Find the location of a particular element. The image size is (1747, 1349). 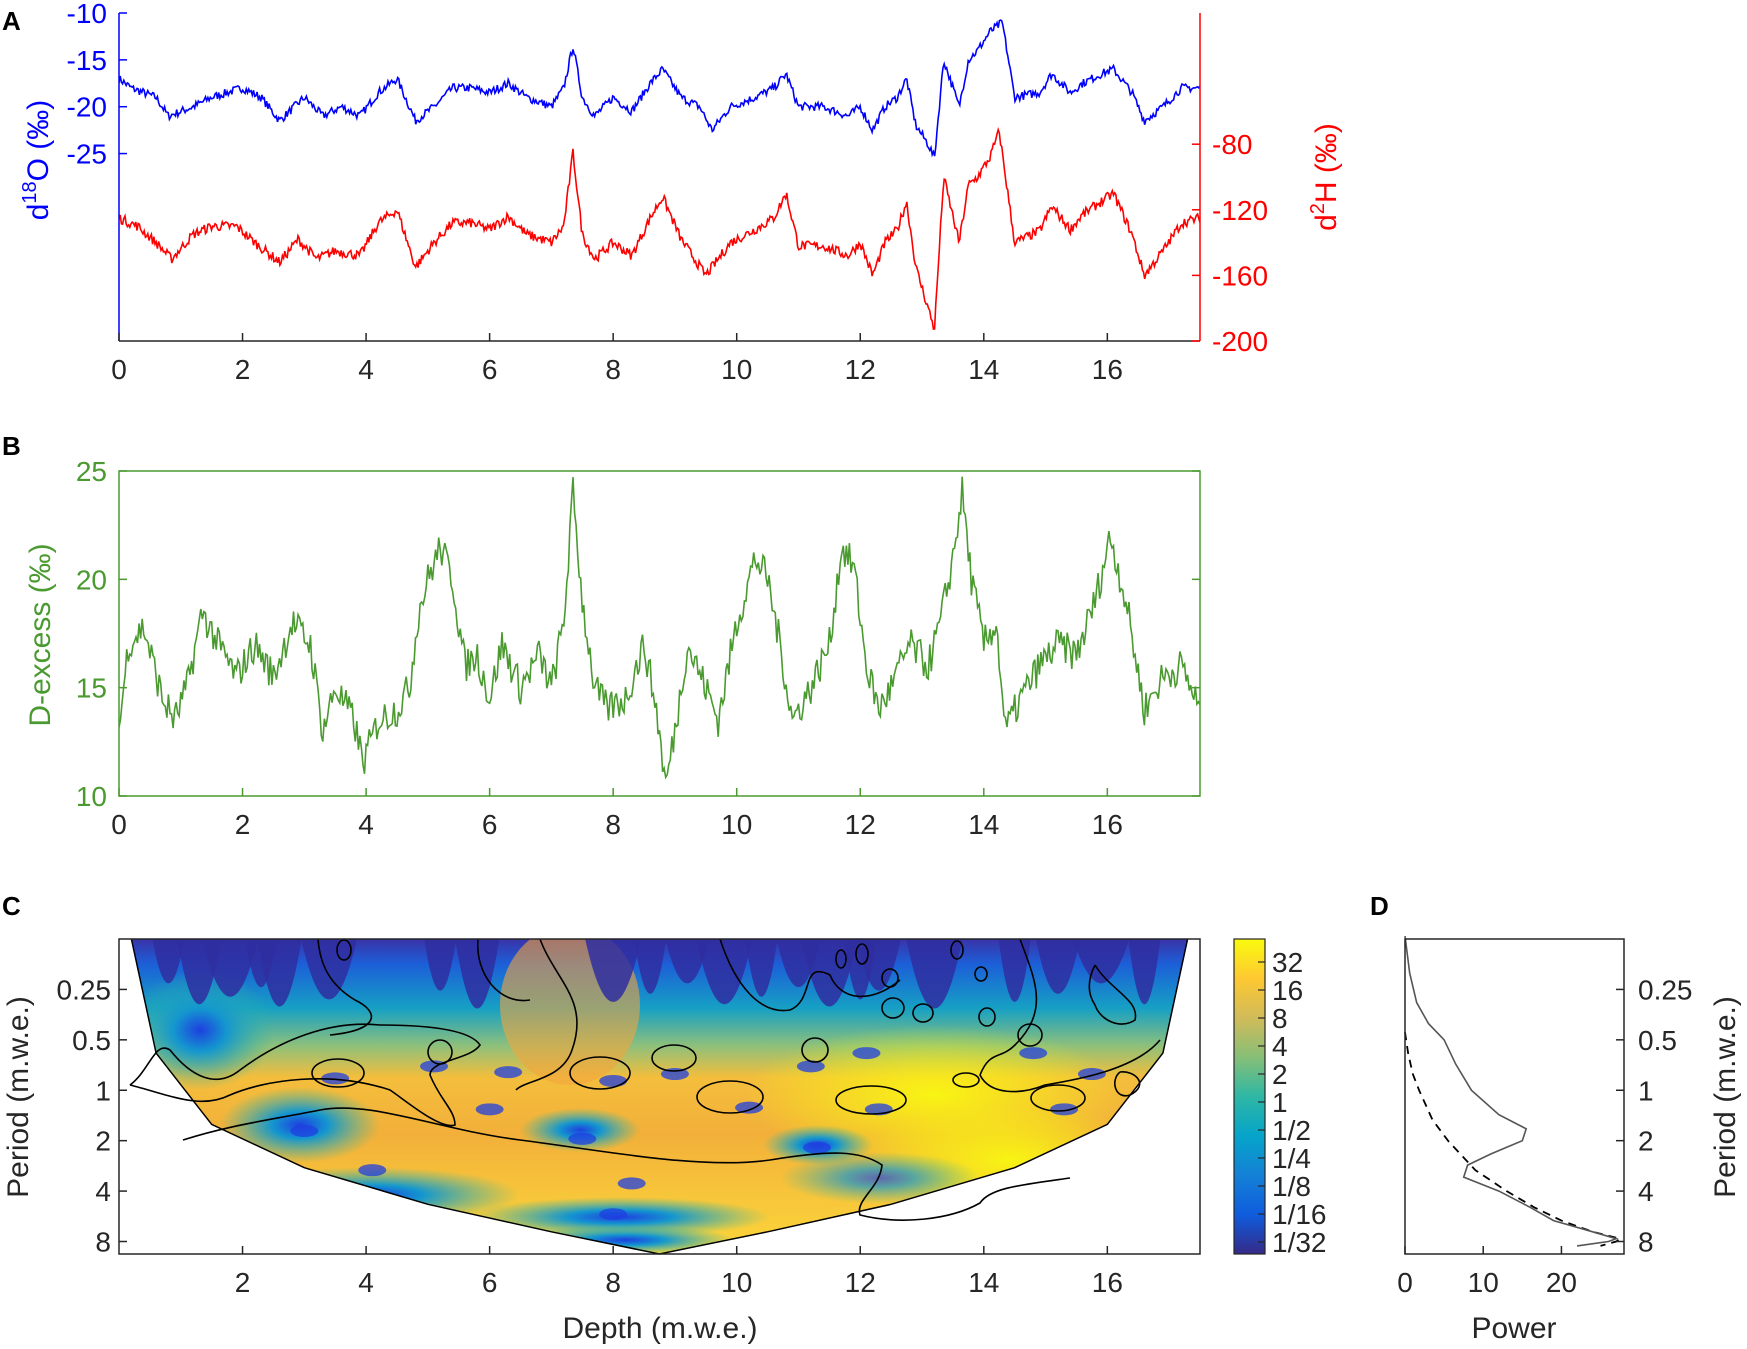

panel-b-xtick-label: 10 is located at coordinates (736, 824).